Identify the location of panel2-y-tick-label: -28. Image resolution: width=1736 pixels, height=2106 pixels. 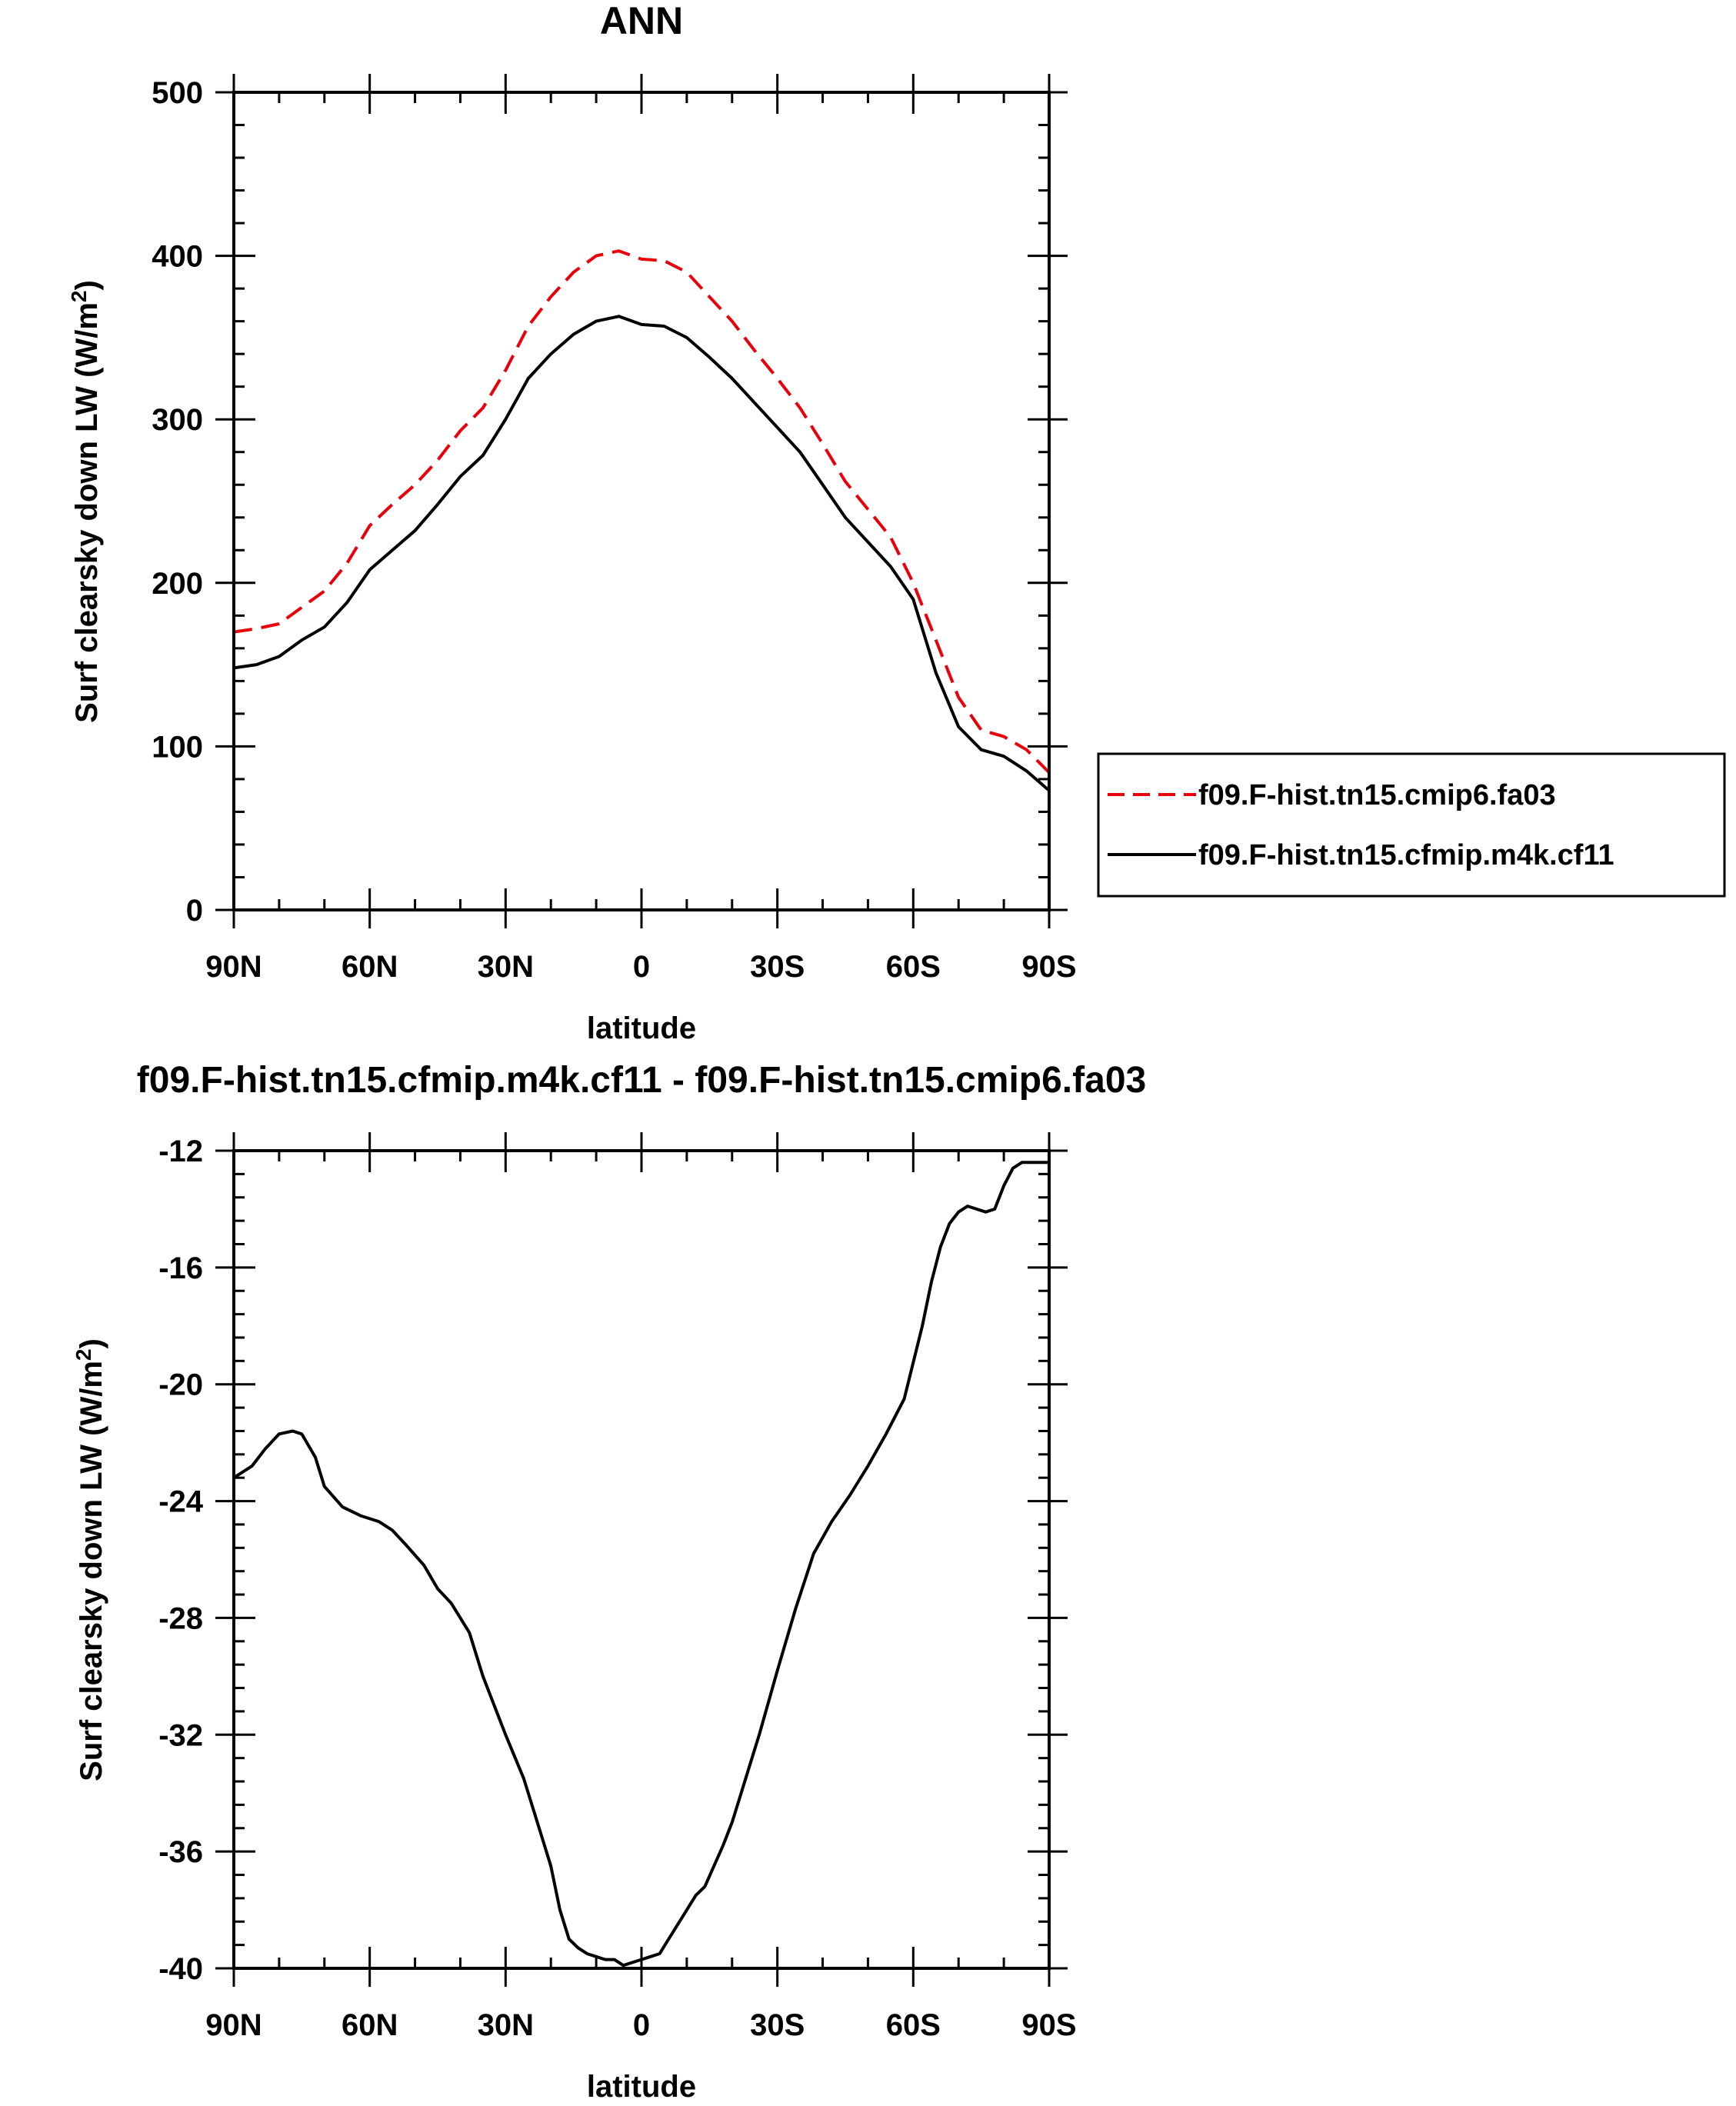
(180, 1618).